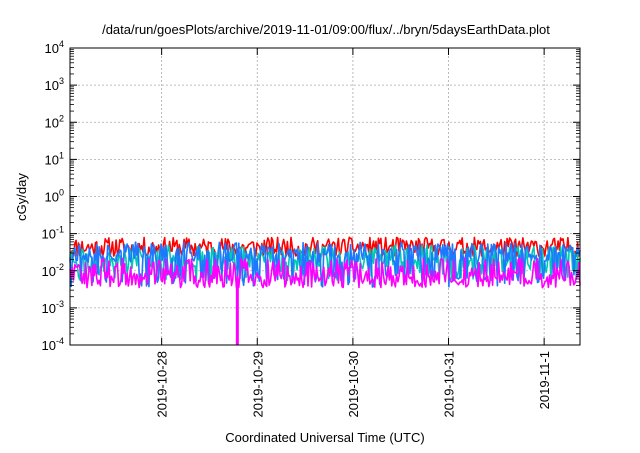  I want to click on y-tick-label: 10⁴, so click(54, 47).